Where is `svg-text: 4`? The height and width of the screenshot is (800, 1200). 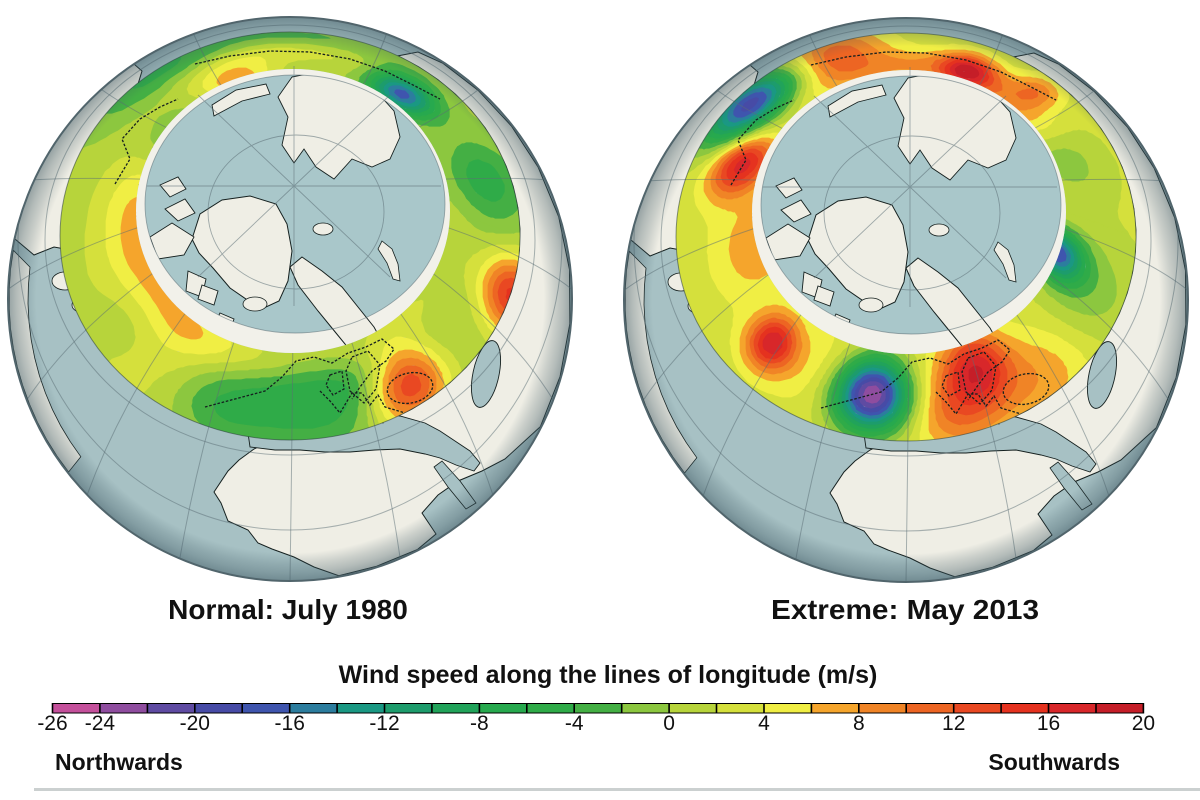
svg-text: 4 is located at coordinates (764, 723).